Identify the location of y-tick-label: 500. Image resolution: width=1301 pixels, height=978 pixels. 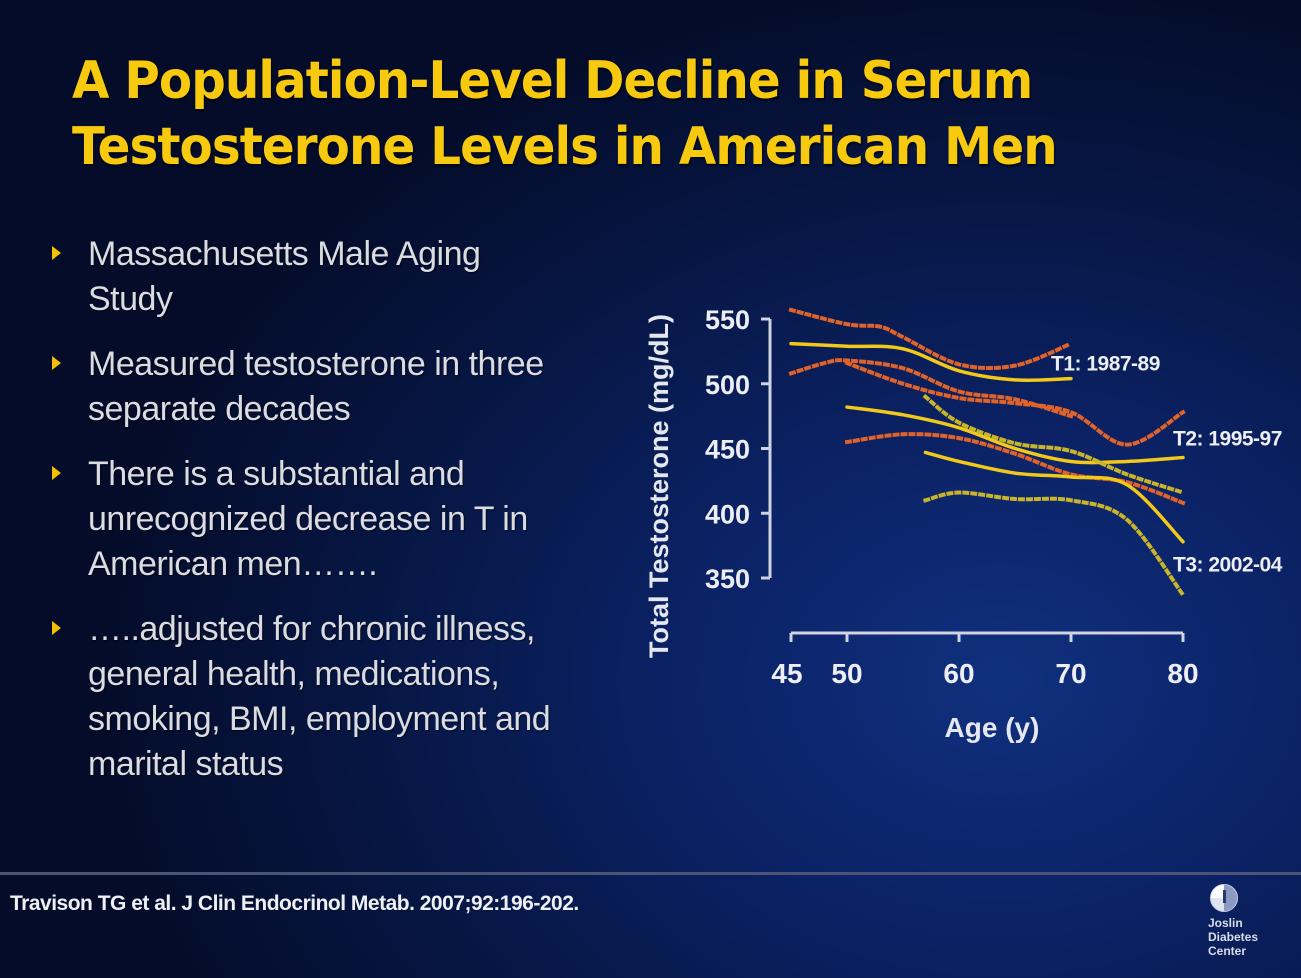
(727, 385).